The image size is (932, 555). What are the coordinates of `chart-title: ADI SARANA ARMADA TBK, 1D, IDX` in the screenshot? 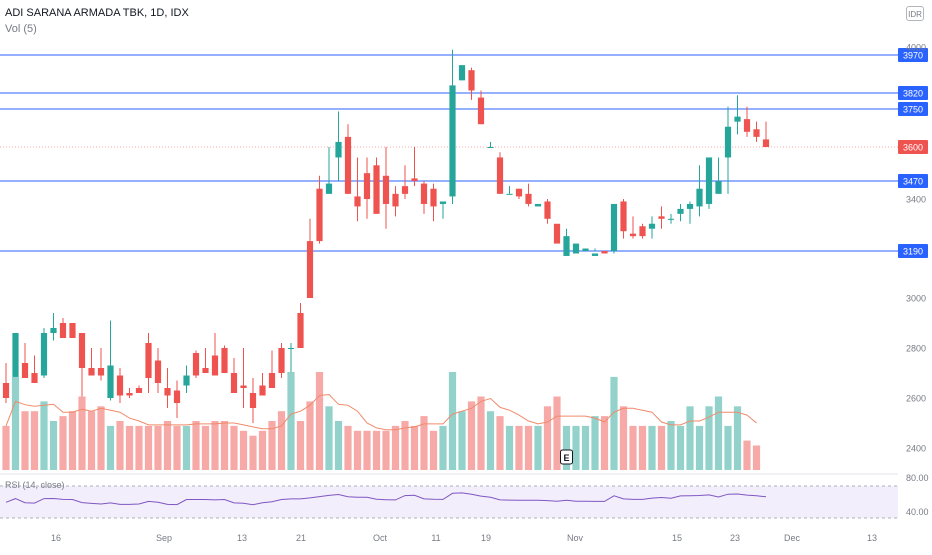 It's located at (97, 13).